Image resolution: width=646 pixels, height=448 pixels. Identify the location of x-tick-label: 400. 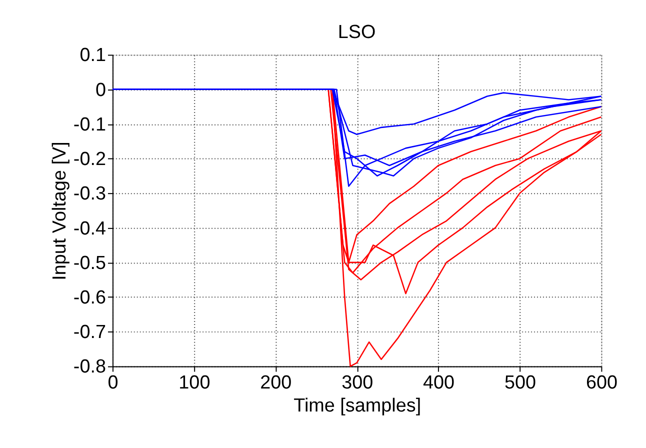
(439, 383).